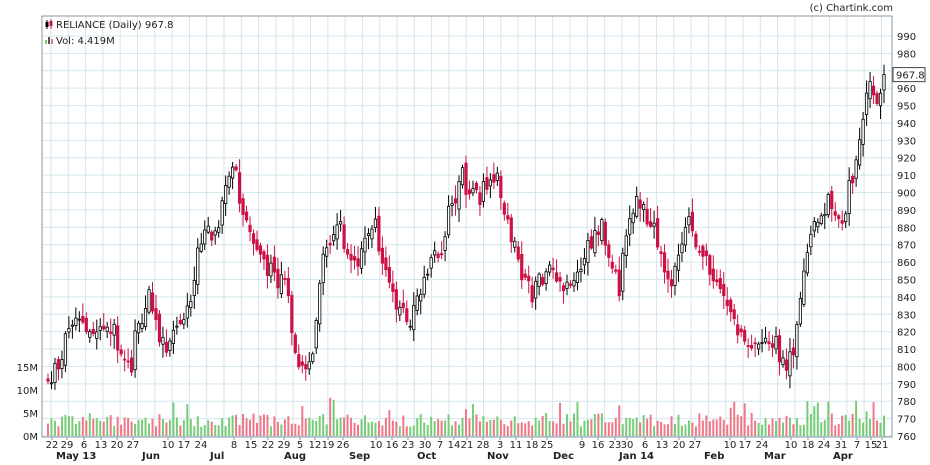 The height and width of the screenshot is (465, 930). I want to click on date-tick-label: 14, so click(454, 445).